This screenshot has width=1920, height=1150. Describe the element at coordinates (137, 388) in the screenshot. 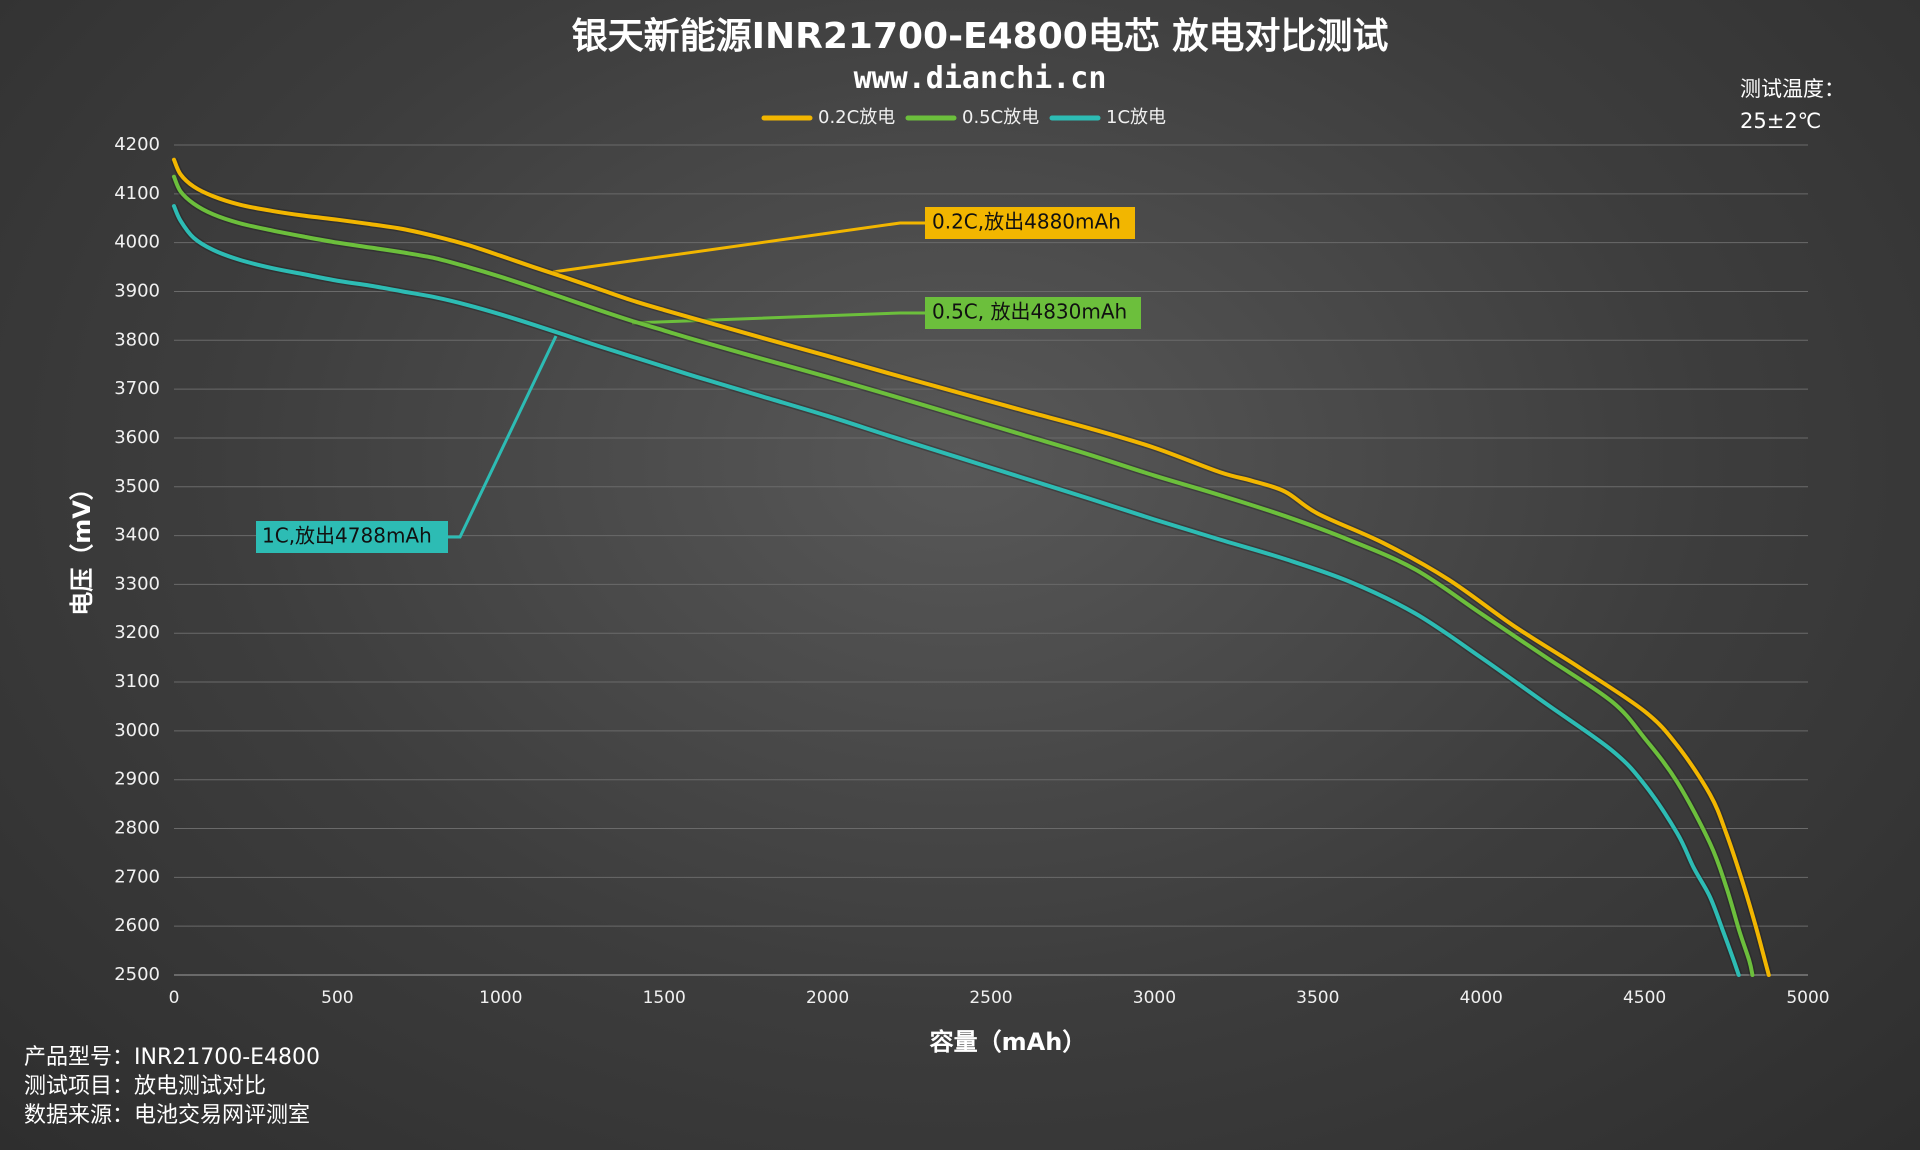

I see `y-tick-label: 3700` at that location.